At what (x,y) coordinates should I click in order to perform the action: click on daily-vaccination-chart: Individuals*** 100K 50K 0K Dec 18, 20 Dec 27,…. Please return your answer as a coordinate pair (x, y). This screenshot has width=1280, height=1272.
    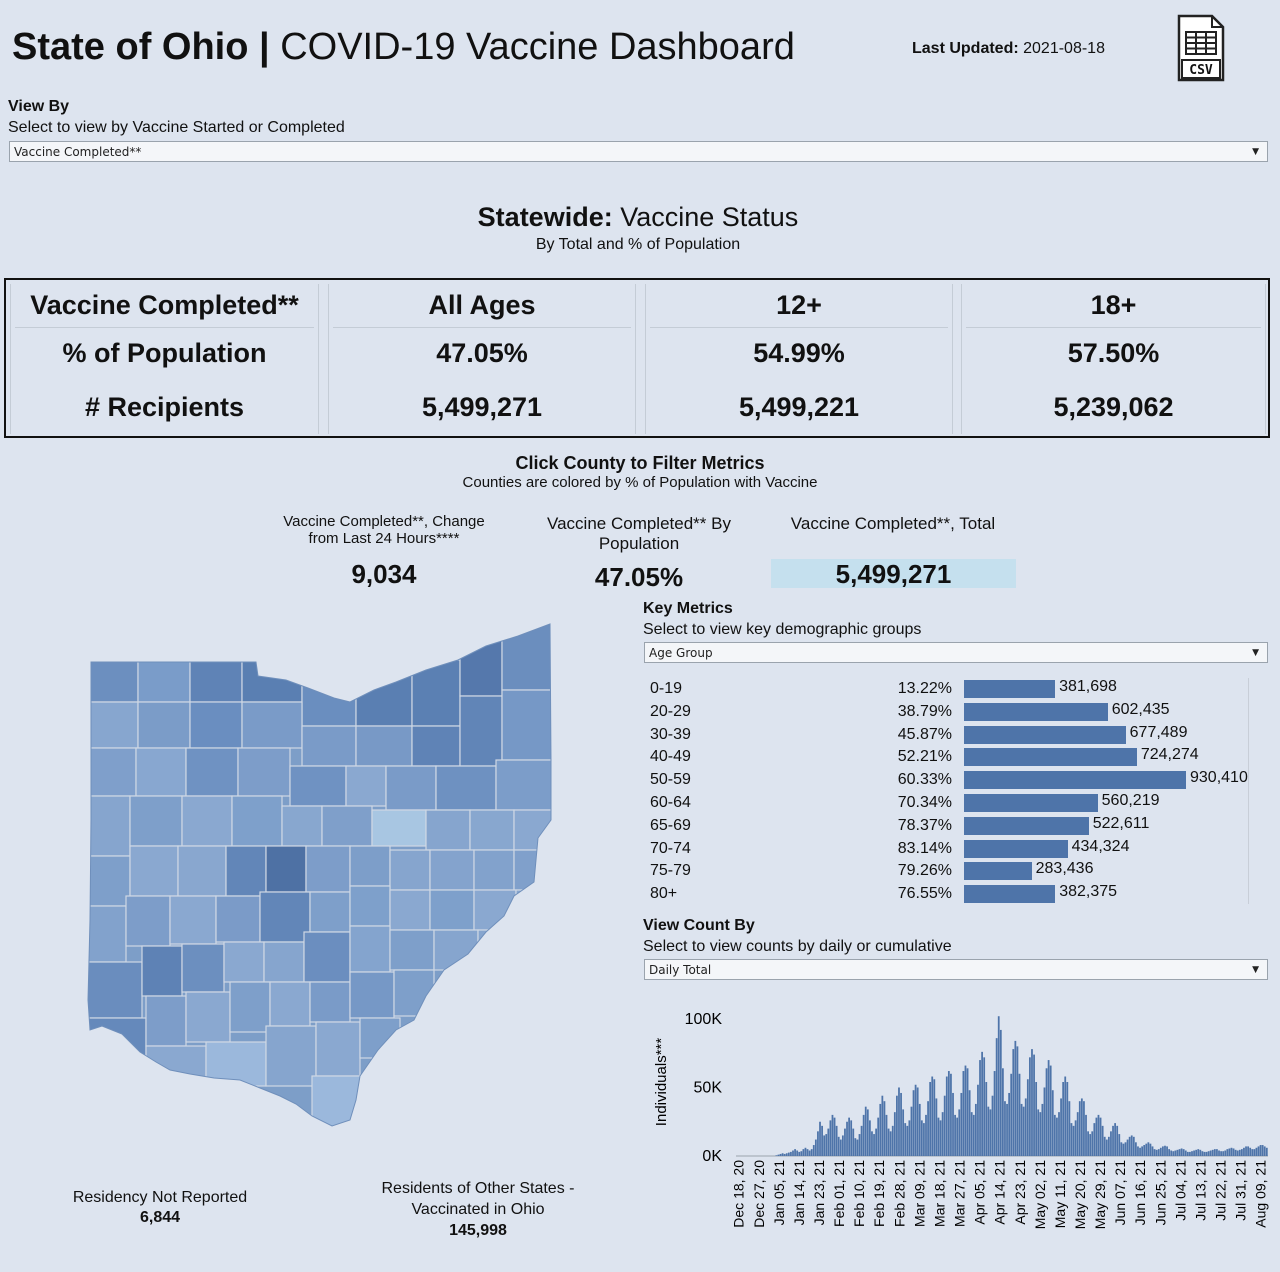
    Looking at the image, I should click on (960, 1129).